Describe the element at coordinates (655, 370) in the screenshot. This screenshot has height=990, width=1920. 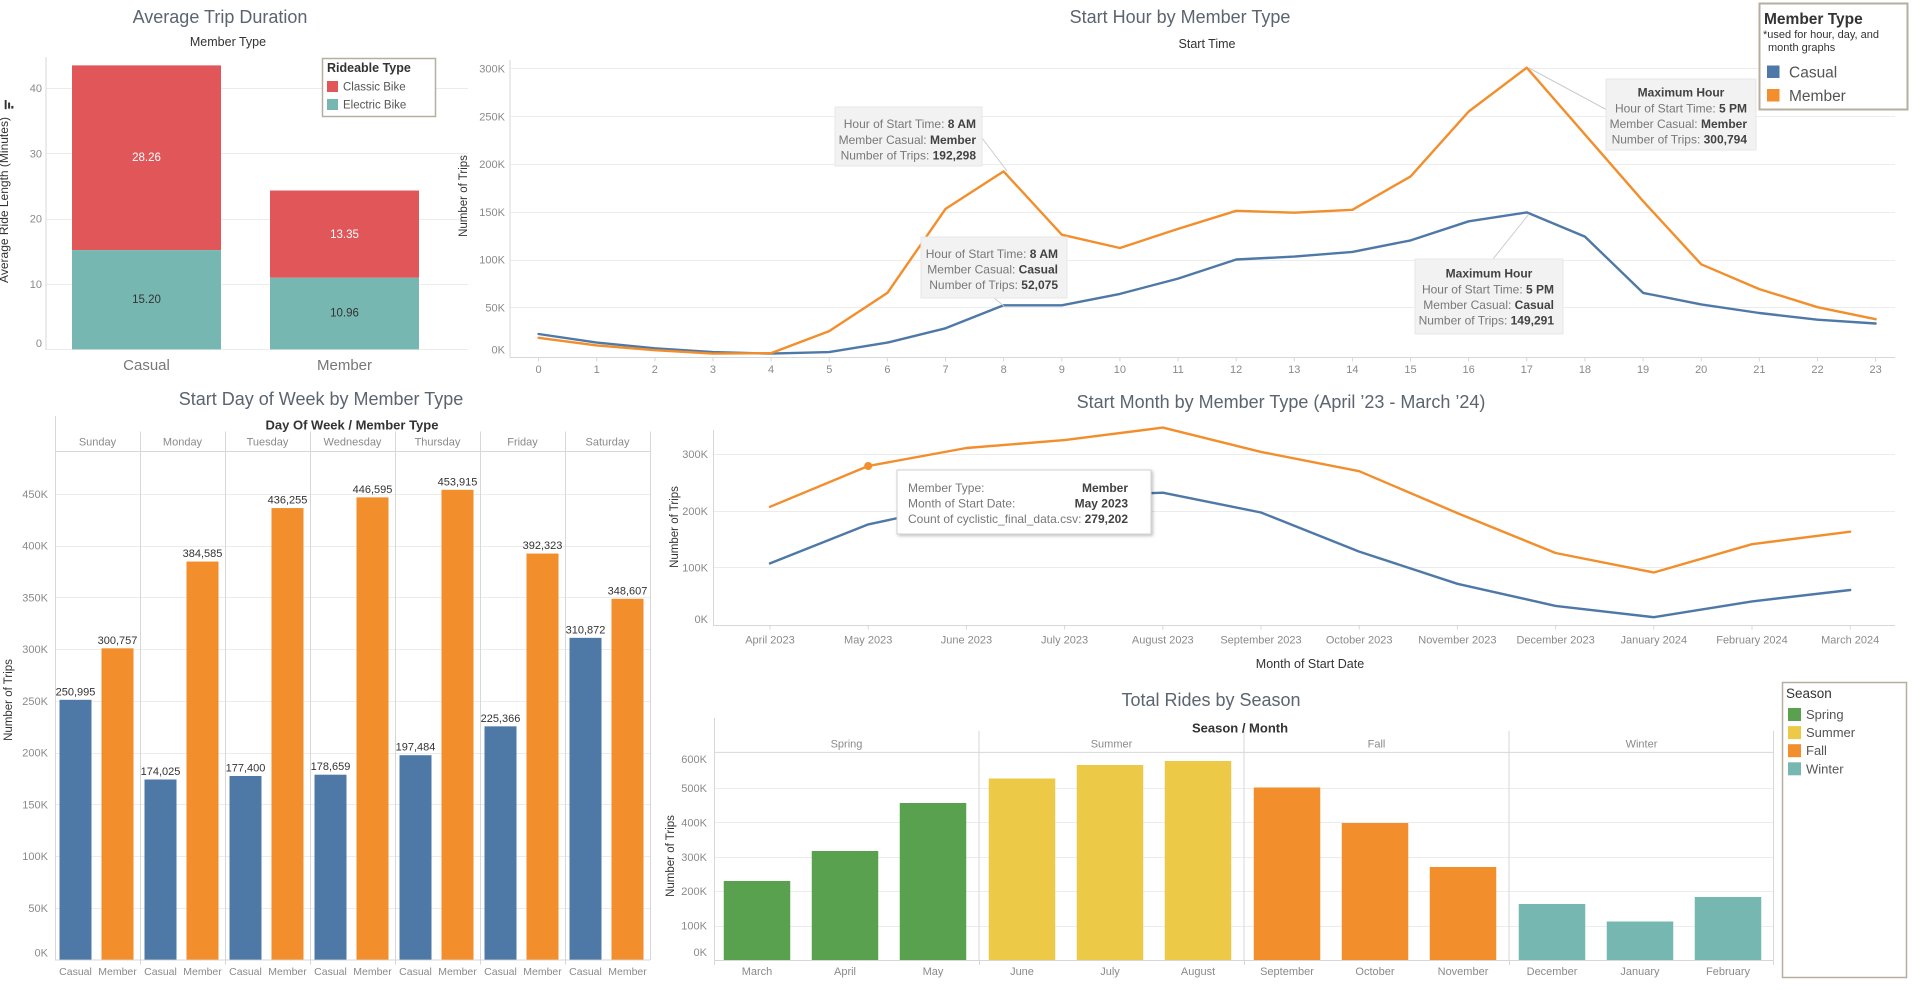
I see `svg-text: 2` at that location.